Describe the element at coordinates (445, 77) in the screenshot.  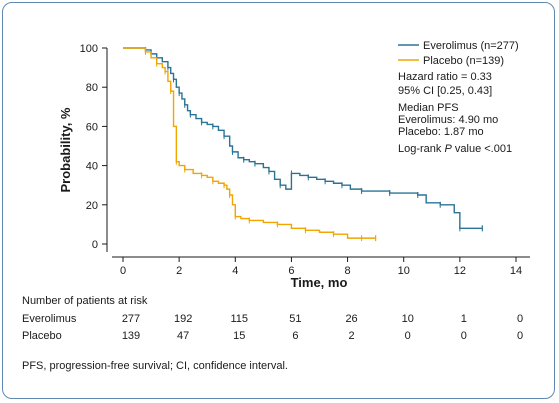
I see `hazard-ratio: Hazard ratio = 0.33` at that location.